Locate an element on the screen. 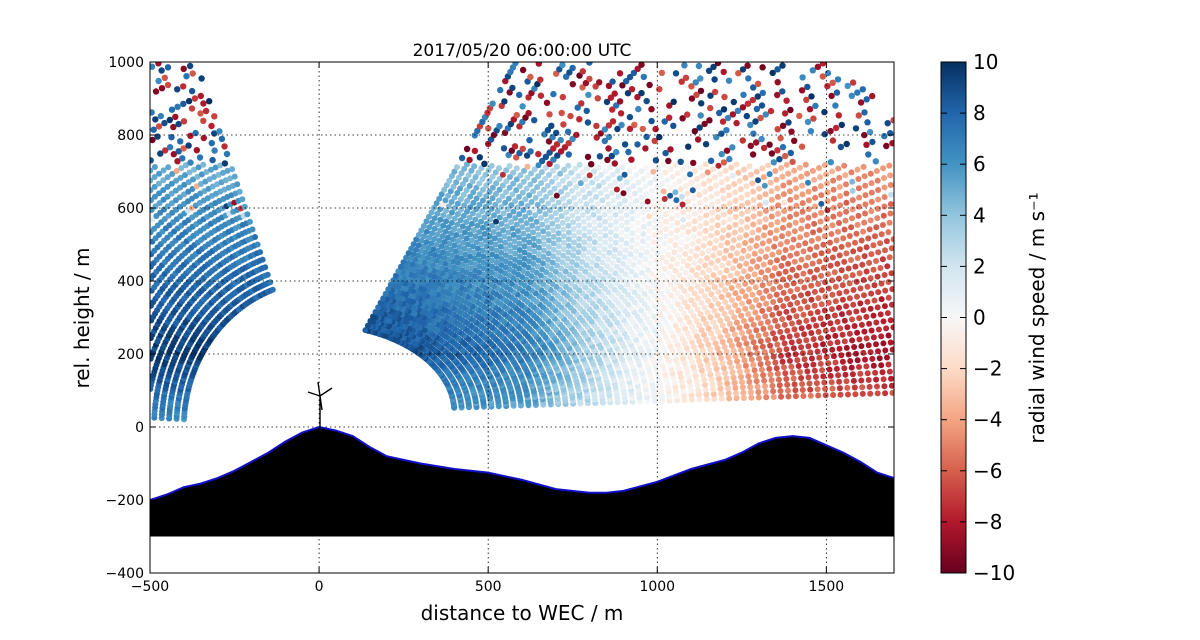 Image resolution: width=1200 pixels, height=640 pixels. scan-point-1962 is located at coordinates (702, 253).